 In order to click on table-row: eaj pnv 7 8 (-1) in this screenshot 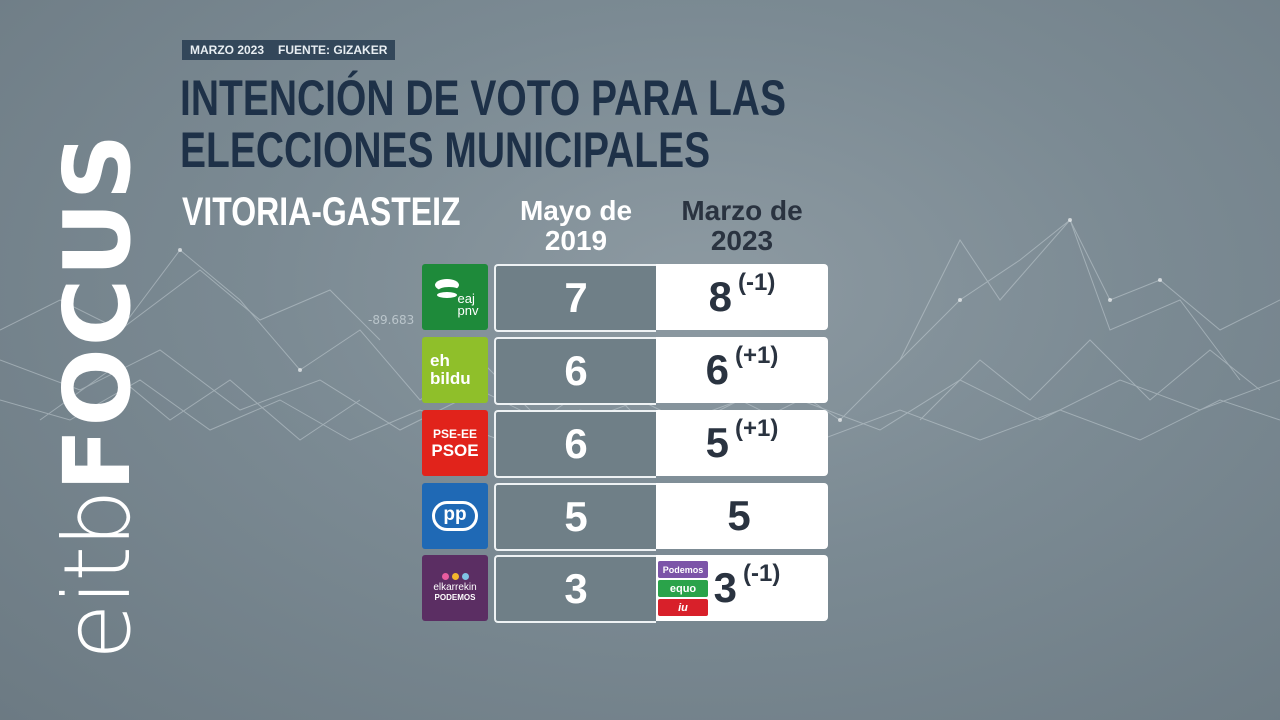, I will do `click(626, 298)`.